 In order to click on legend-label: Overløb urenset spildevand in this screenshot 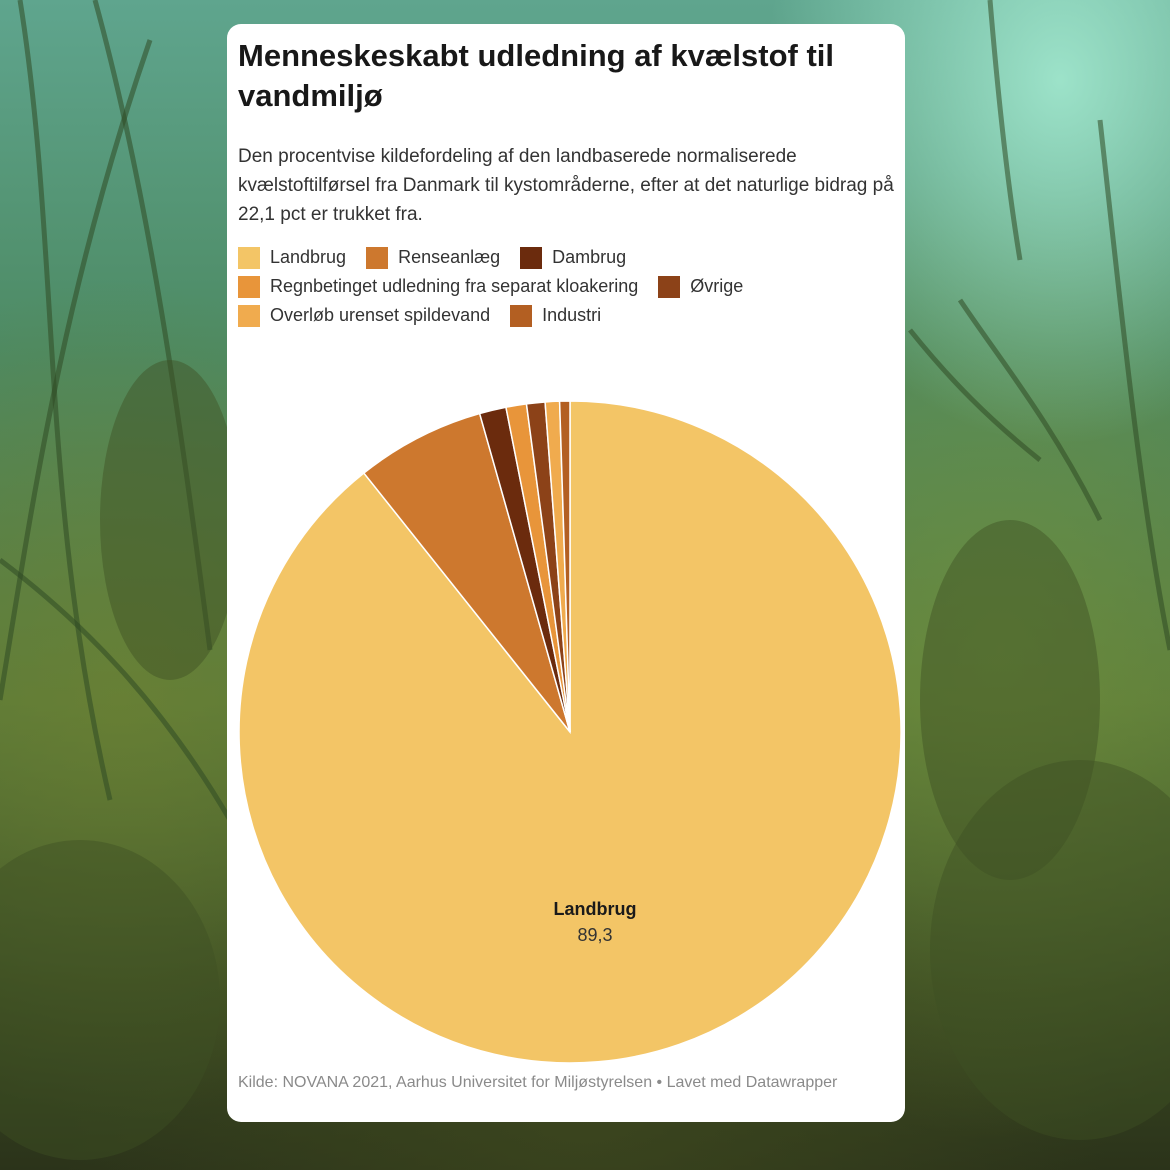, I will do `click(380, 315)`.